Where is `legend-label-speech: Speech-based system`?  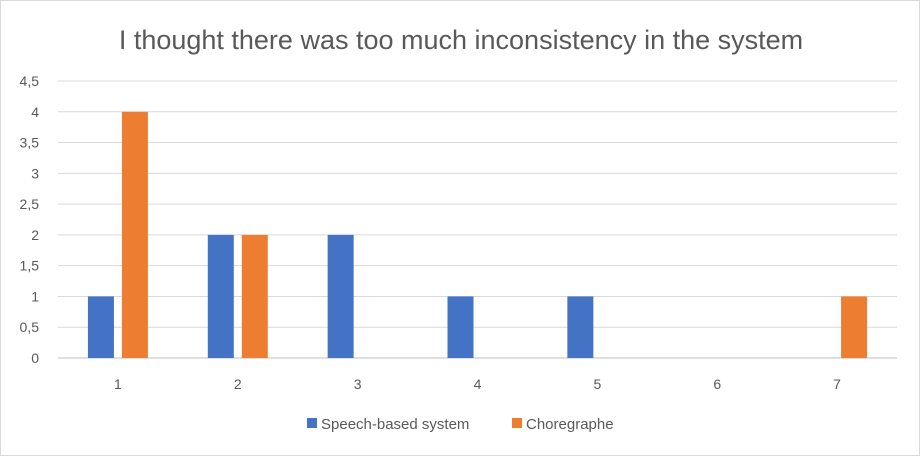 legend-label-speech: Speech-based system is located at coordinates (395, 424).